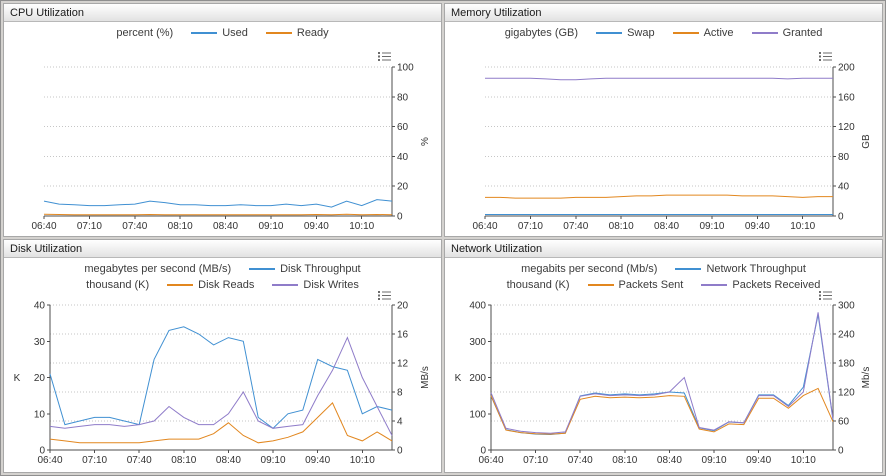  What do you see at coordinates (760, 285) in the screenshot?
I see `legend-item-packets-received: Packets Received` at bounding box center [760, 285].